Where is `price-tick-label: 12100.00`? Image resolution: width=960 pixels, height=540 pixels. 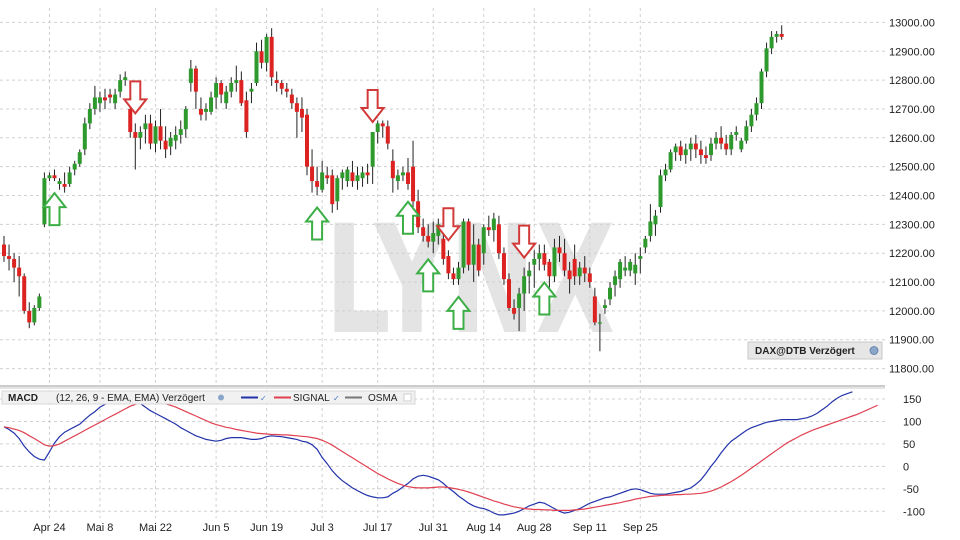 price-tick-label: 12100.00 is located at coordinates (912, 283).